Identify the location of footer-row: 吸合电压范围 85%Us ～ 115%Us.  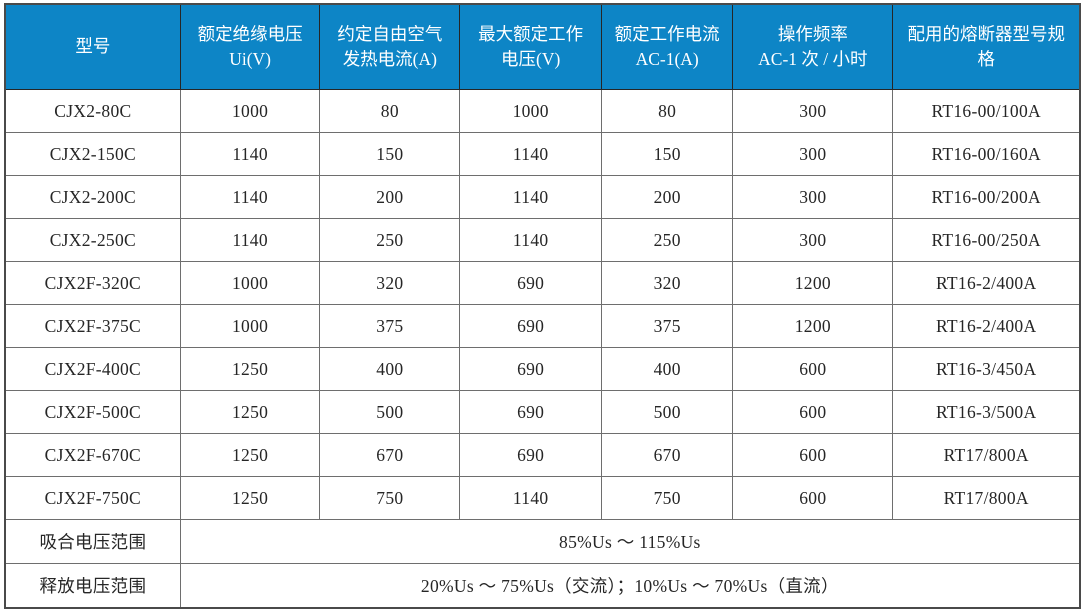
(542, 541).